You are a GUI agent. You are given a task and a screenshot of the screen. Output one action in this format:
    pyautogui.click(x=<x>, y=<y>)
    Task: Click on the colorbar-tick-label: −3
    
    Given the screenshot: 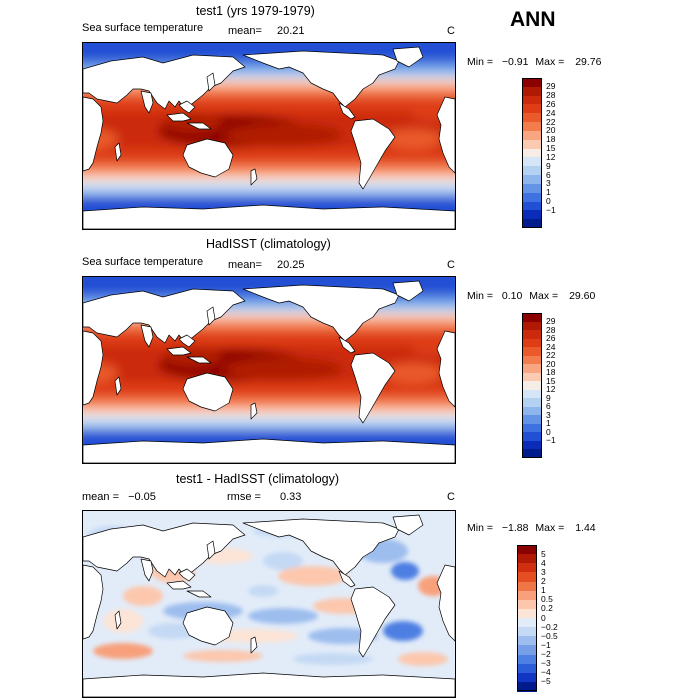 What is the action you would take?
    pyautogui.click(x=546, y=663)
    